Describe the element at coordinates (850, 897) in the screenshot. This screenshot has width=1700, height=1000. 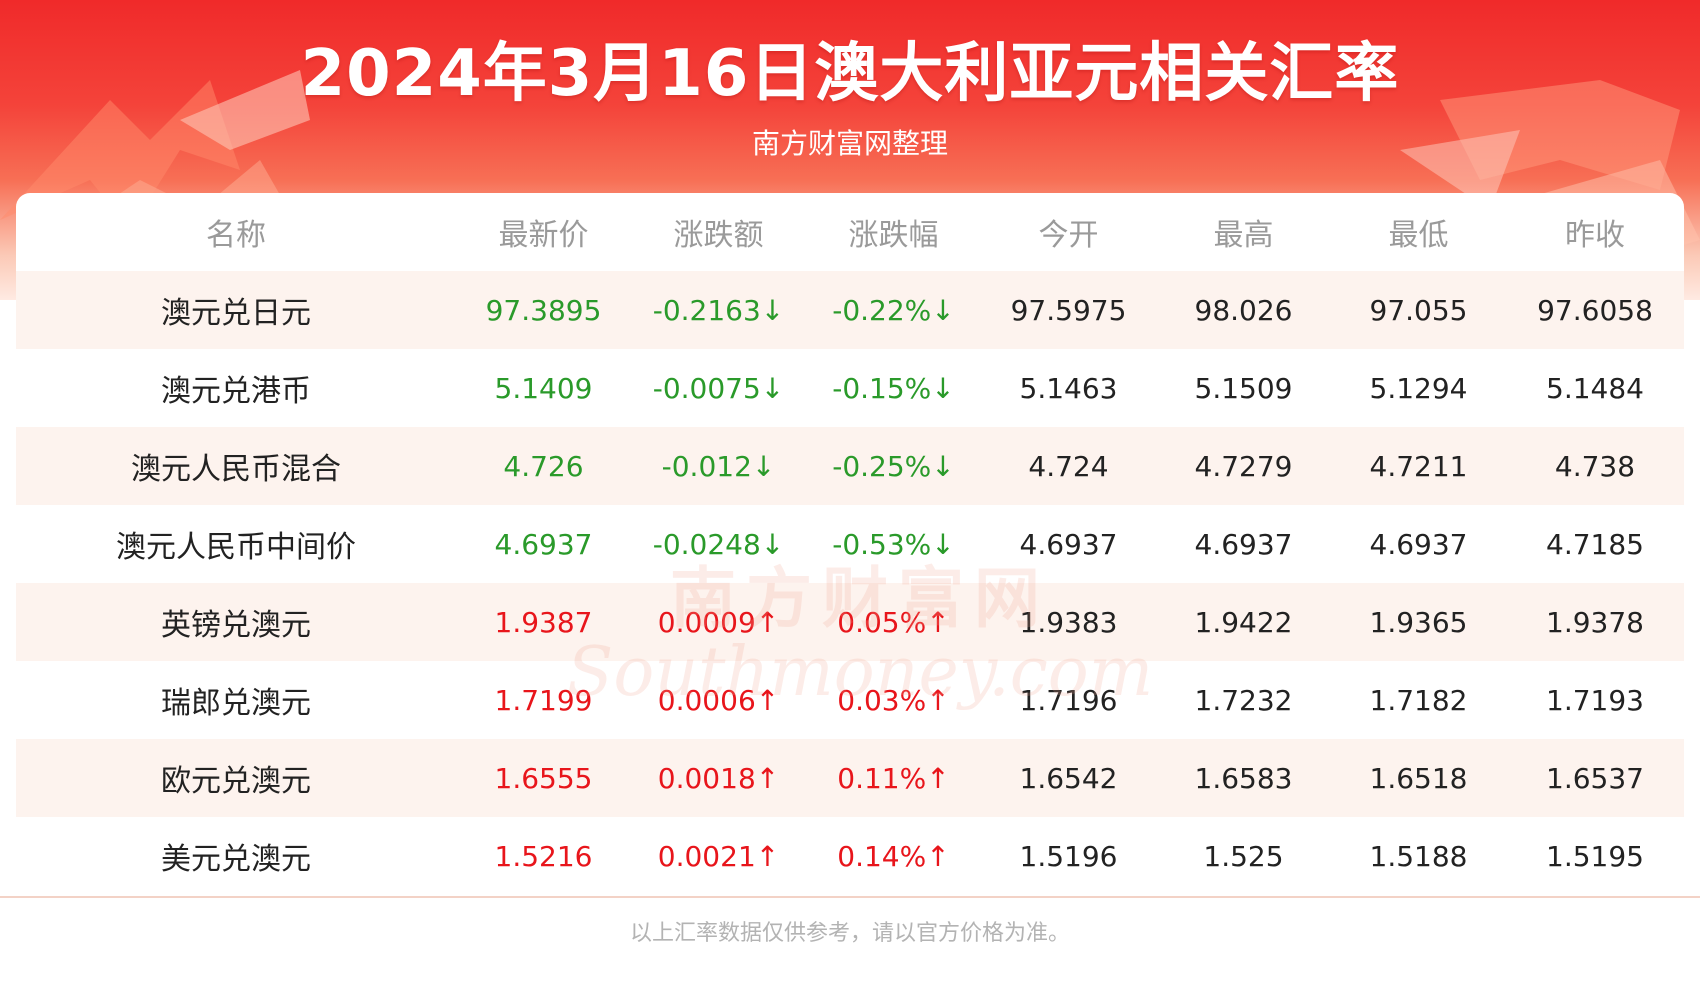
I see `footer-divider` at that location.